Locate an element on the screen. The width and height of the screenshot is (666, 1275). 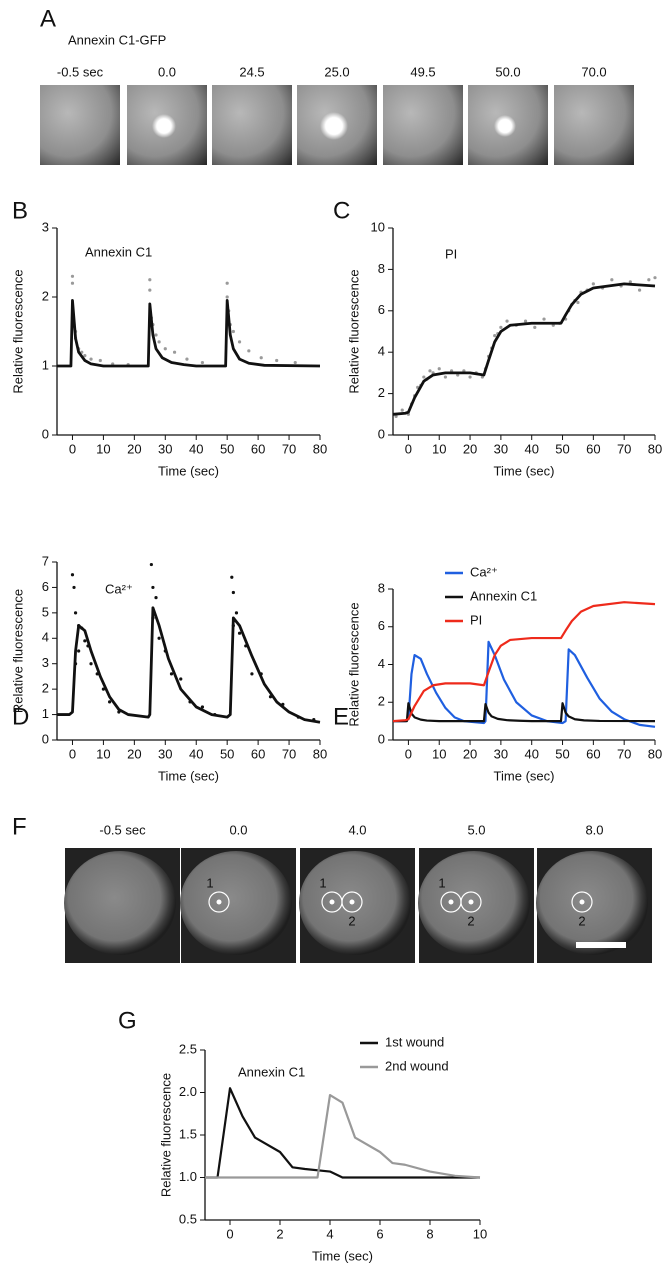
frame-label: 25.0 is located at coordinates (336, 71).